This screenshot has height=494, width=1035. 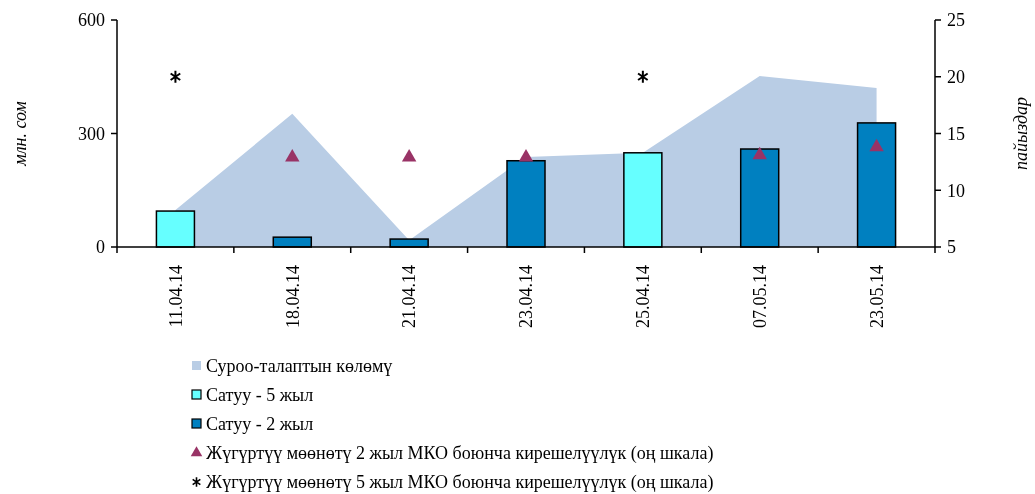 I want to click on y-tick-label: 0, so click(x=100, y=247).